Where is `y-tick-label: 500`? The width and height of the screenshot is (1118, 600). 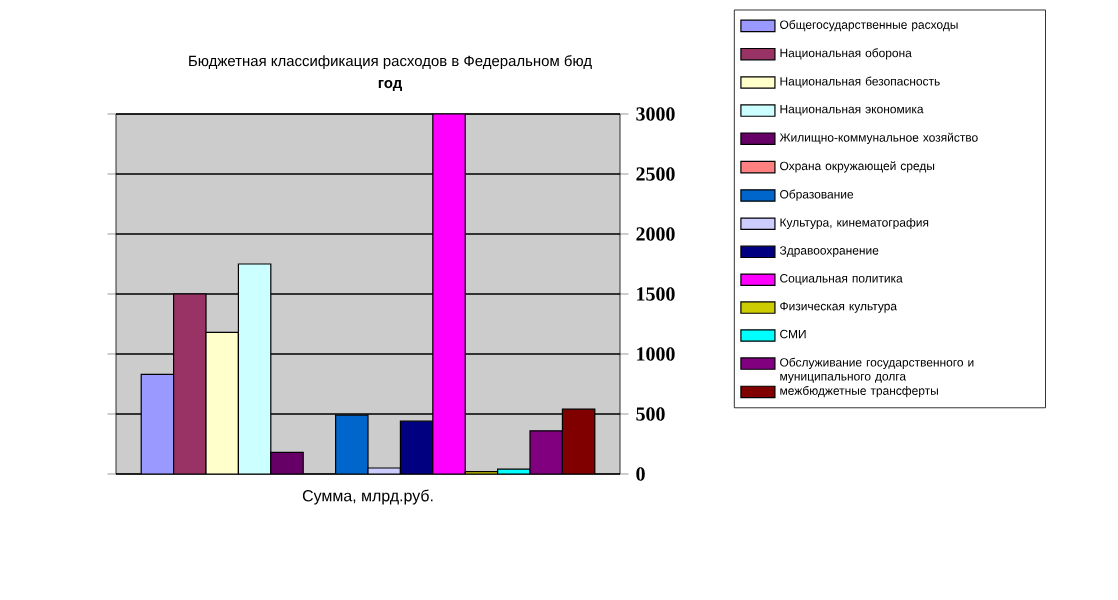 y-tick-label: 500 is located at coordinates (650, 414).